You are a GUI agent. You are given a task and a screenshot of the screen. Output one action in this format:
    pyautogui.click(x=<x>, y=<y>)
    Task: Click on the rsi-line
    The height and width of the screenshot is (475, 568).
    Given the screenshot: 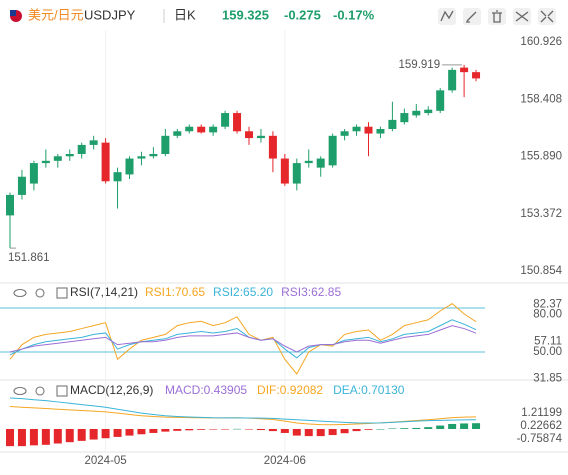 What is the action you would take?
    pyautogui.click(x=243, y=339)
    